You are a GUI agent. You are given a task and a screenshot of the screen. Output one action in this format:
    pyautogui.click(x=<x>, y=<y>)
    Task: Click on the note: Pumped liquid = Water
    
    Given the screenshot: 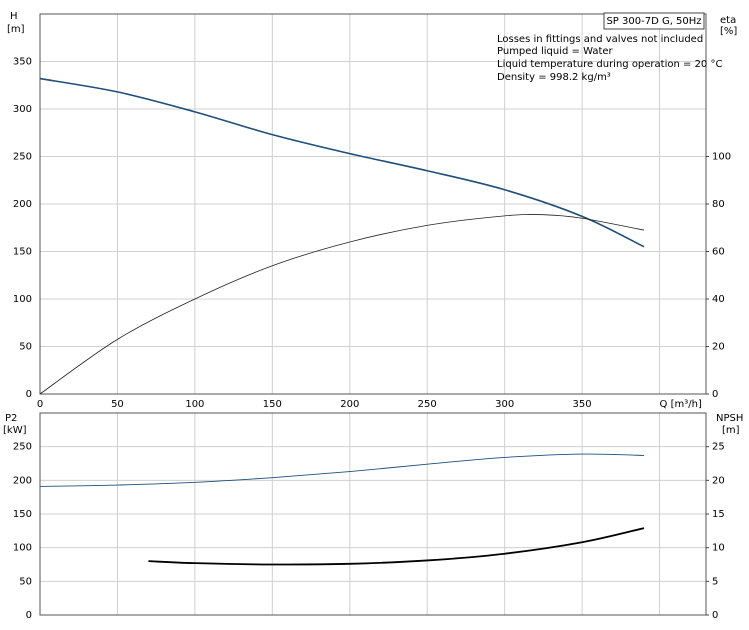 What is the action you would take?
    pyautogui.click(x=555, y=51)
    